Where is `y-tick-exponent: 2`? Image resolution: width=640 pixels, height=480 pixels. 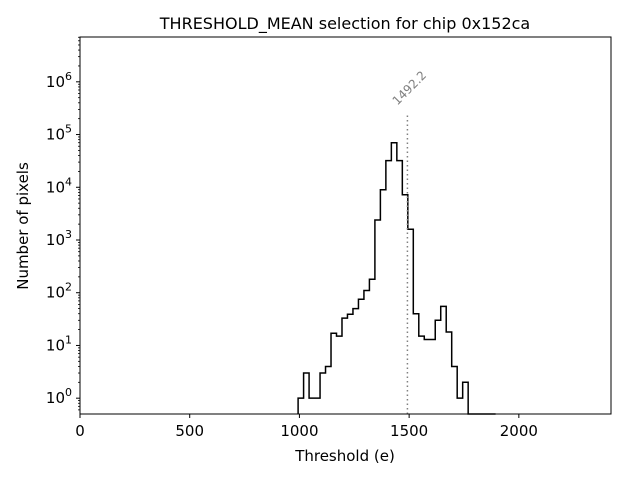 y-tick-exponent: 2 is located at coordinates (68, 287).